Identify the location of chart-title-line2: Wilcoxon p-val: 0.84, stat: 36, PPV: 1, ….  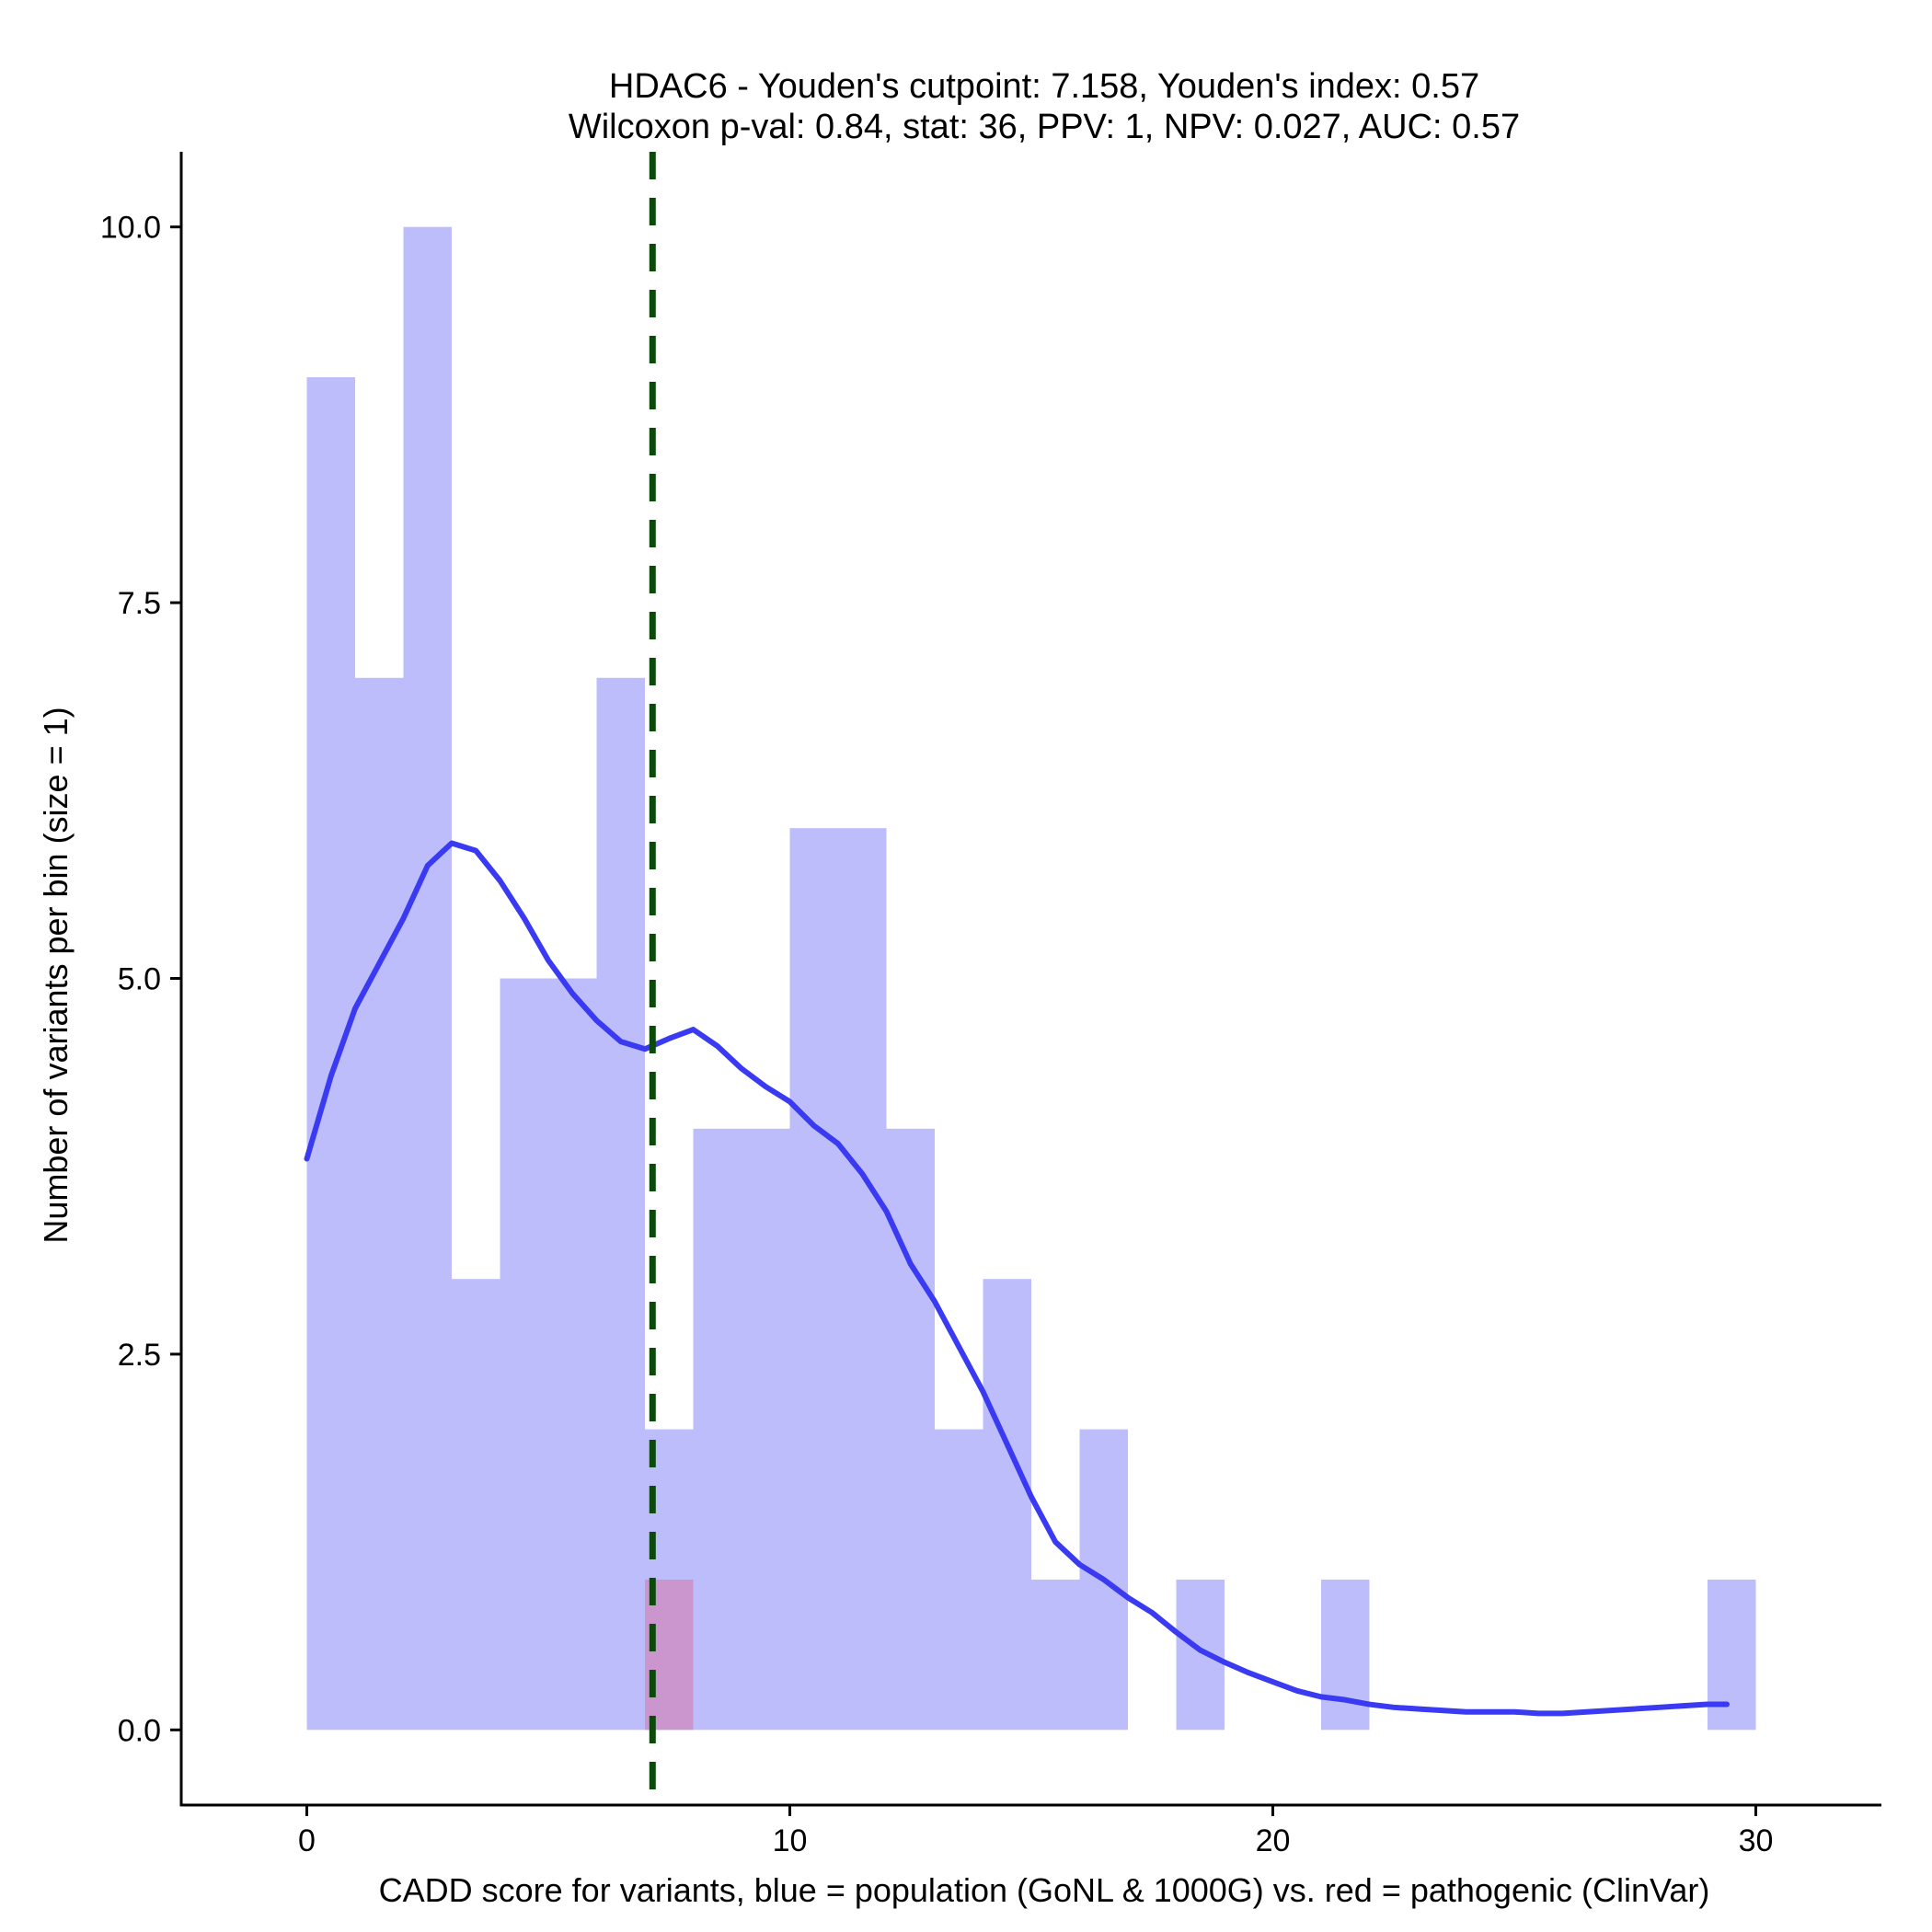
(1044, 127).